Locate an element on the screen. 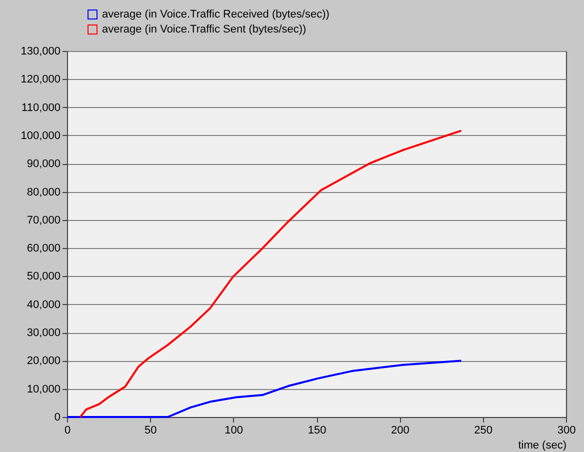 The height and width of the screenshot is (452, 584). y-tick-label: 30,000 is located at coordinates (43, 333).